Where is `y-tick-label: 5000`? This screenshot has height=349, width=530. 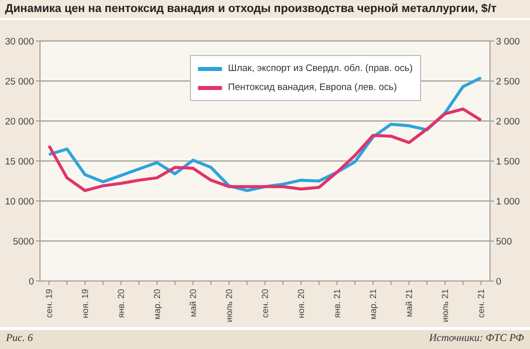
y-tick-label: 5000 is located at coordinates (23, 242).